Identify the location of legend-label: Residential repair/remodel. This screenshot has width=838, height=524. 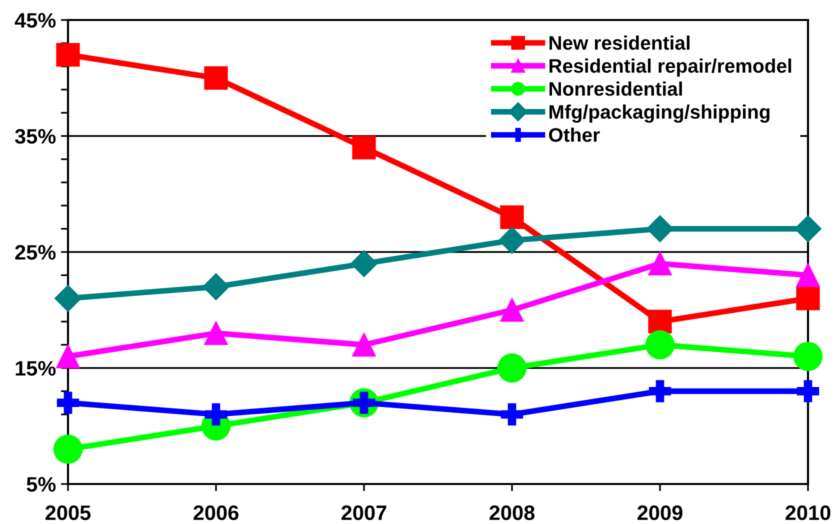
(671, 67).